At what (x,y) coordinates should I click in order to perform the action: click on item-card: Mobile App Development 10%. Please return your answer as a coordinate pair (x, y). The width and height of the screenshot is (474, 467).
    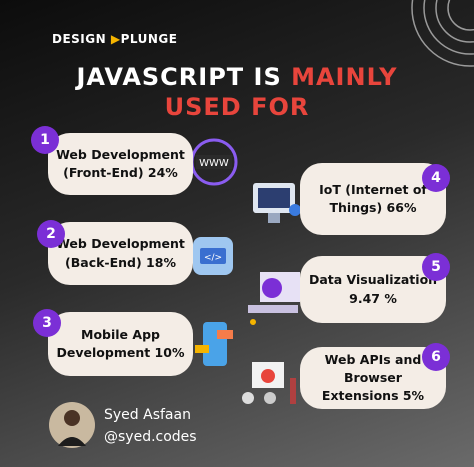
    Looking at the image, I should click on (120, 344).